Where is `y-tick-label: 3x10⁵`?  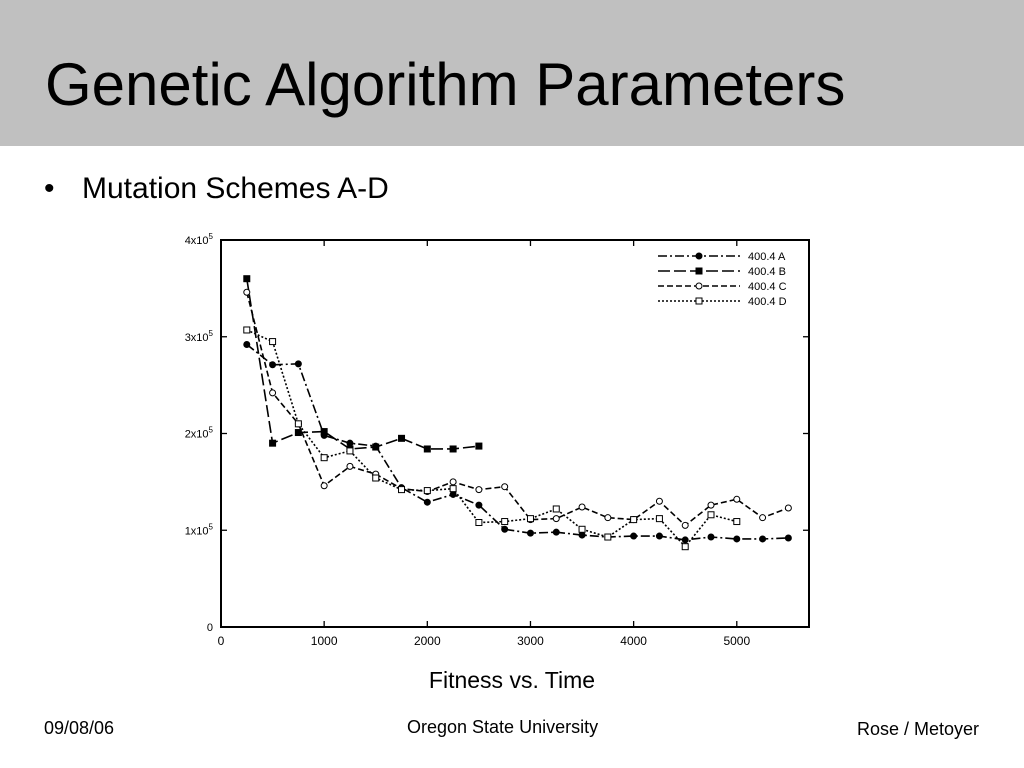
y-tick-label: 3x10⁵ is located at coordinates (199, 336).